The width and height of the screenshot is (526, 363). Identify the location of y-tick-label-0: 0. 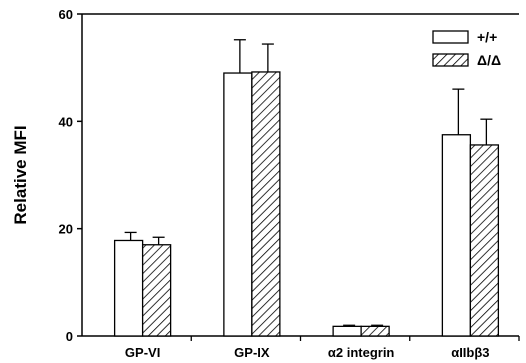
(69, 336).